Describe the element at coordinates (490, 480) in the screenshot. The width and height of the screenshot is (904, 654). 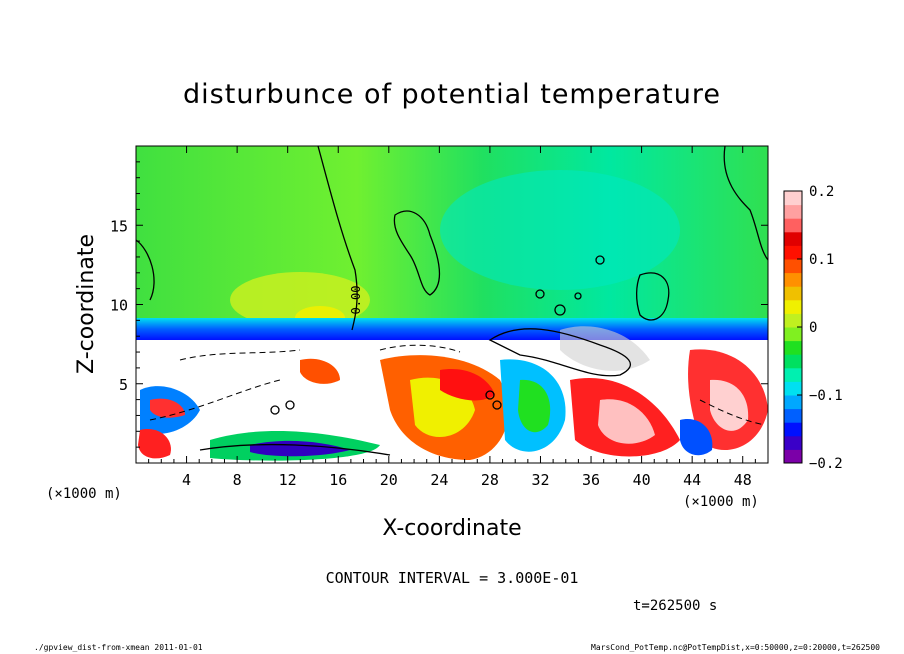
I see `x-tick-label: 28` at that location.